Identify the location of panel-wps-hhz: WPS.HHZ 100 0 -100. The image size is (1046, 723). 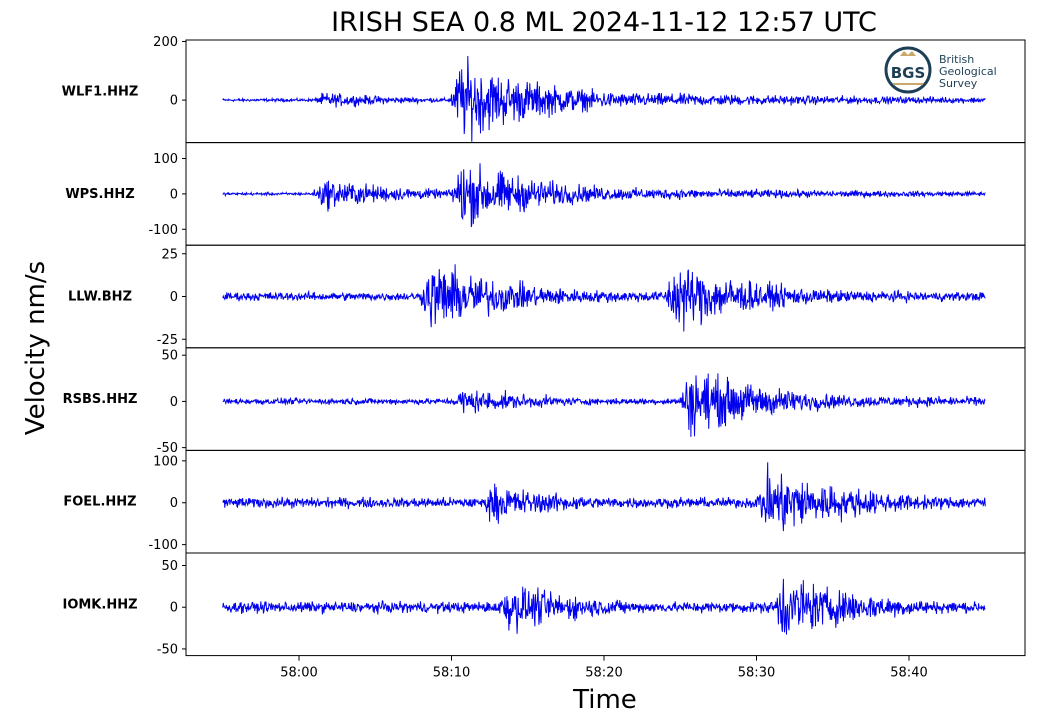
(545, 194).